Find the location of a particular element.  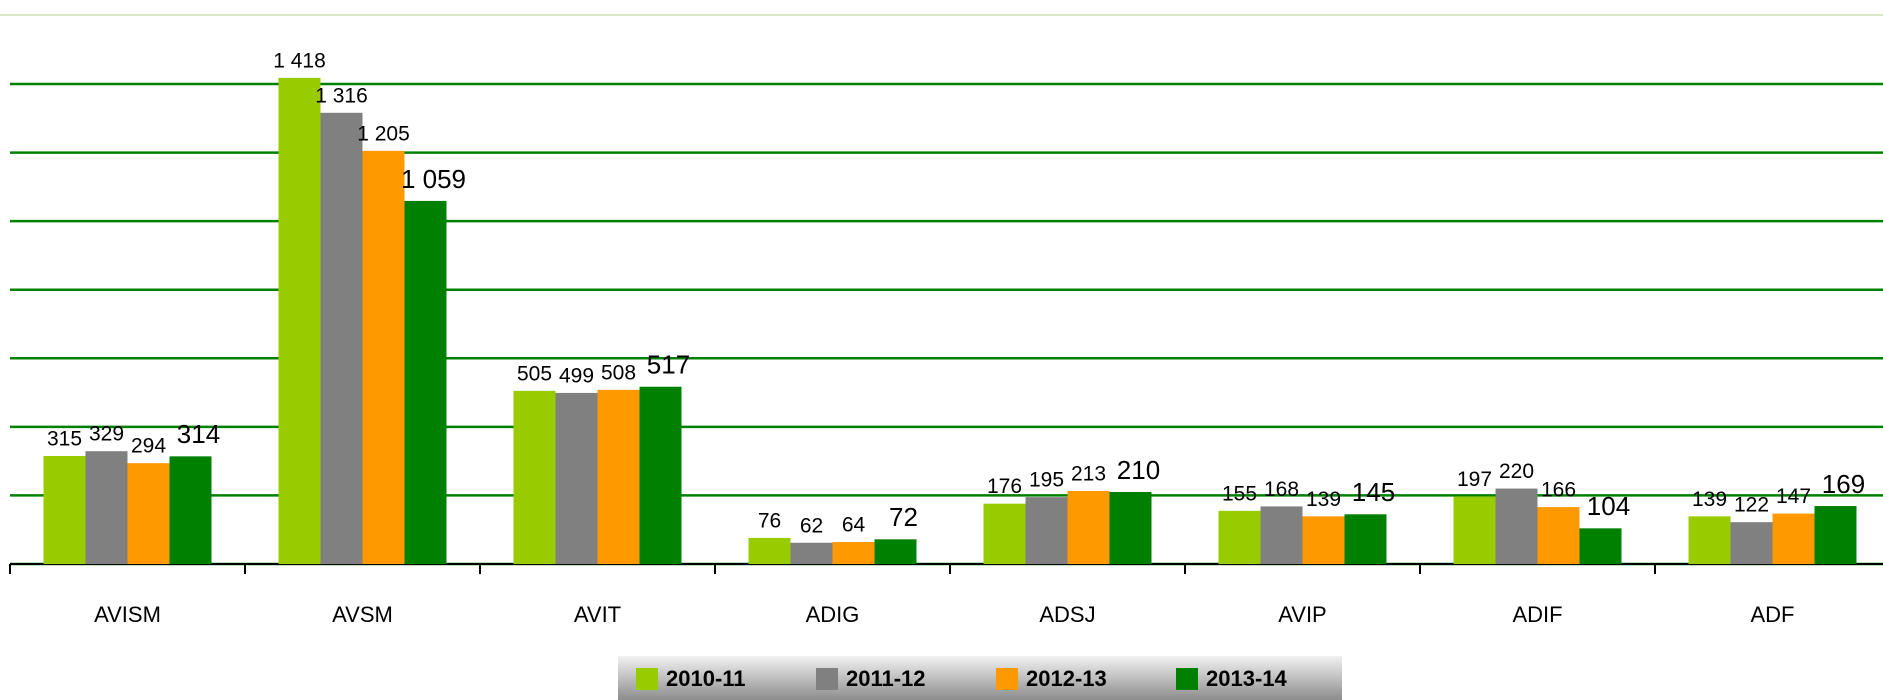

value-label: 197 is located at coordinates (1474, 479).